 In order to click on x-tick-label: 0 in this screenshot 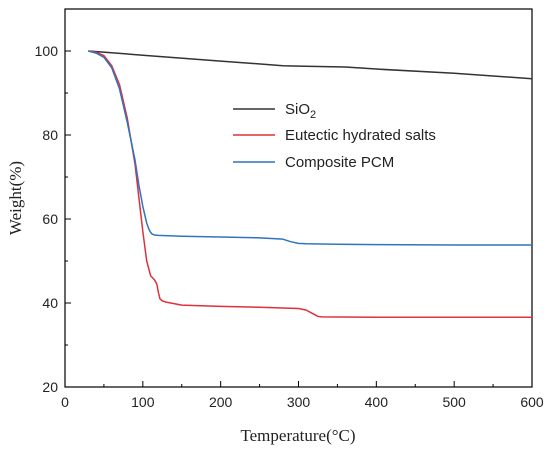, I will do `click(65, 402)`.